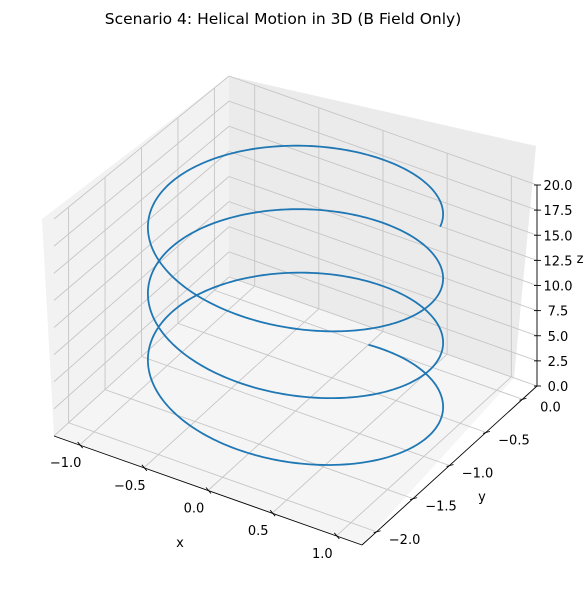 The width and height of the screenshot is (584, 590). Describe the element at coordinates (482, 497) in the screenshot. I see `y-axis-label: y` at that location.